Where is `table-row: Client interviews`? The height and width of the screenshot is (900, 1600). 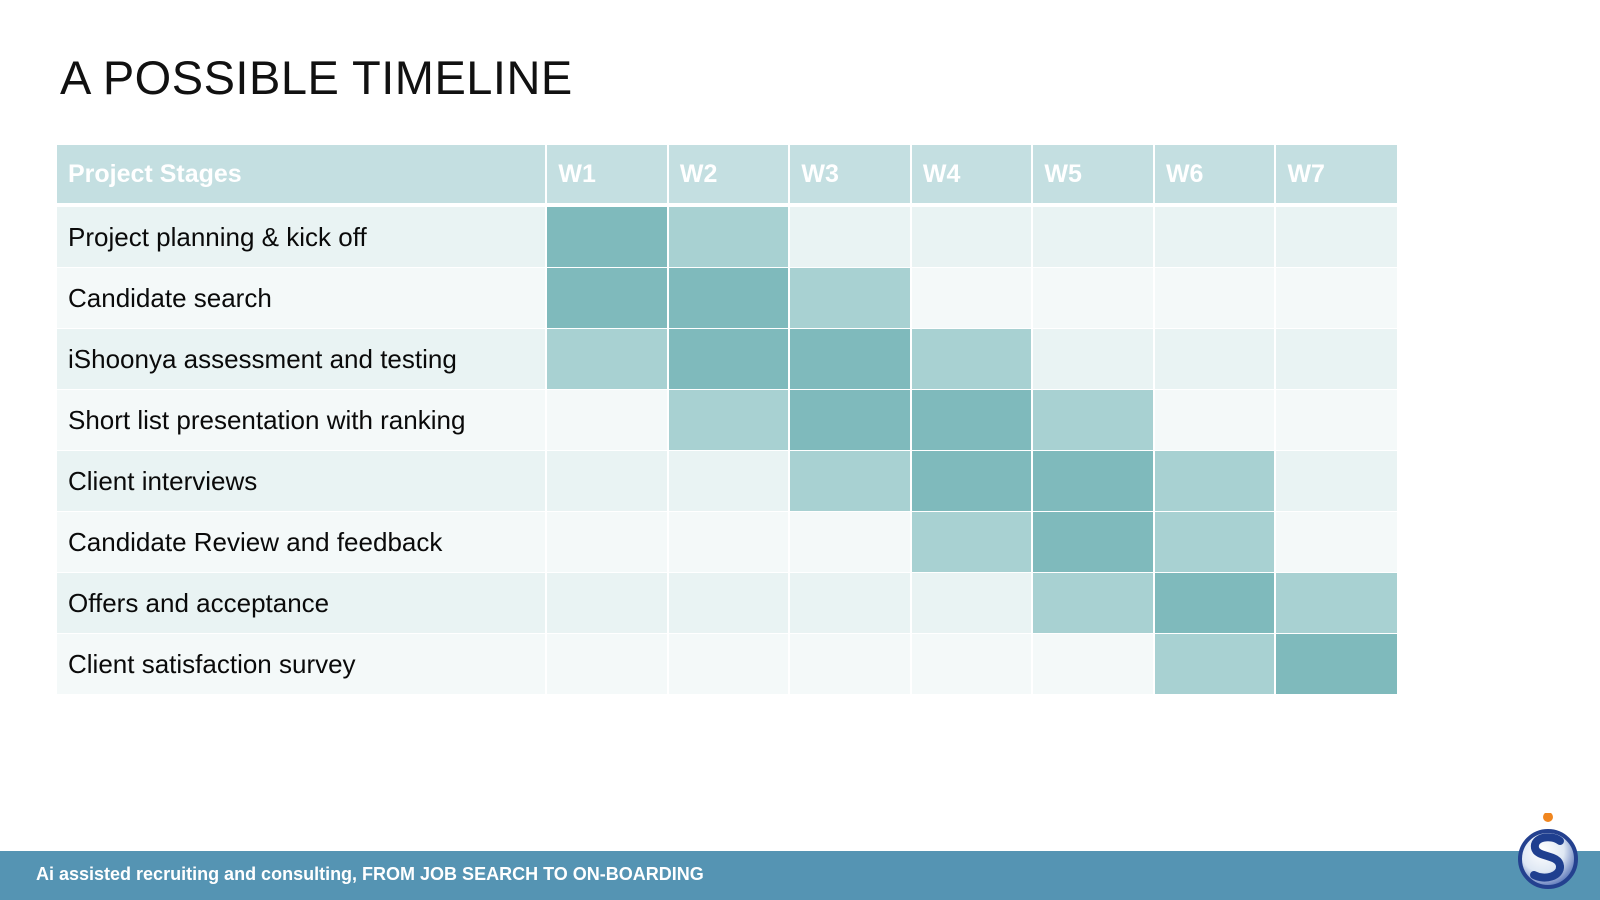
table-row: Client interviews is located at coordinates (727, 481).